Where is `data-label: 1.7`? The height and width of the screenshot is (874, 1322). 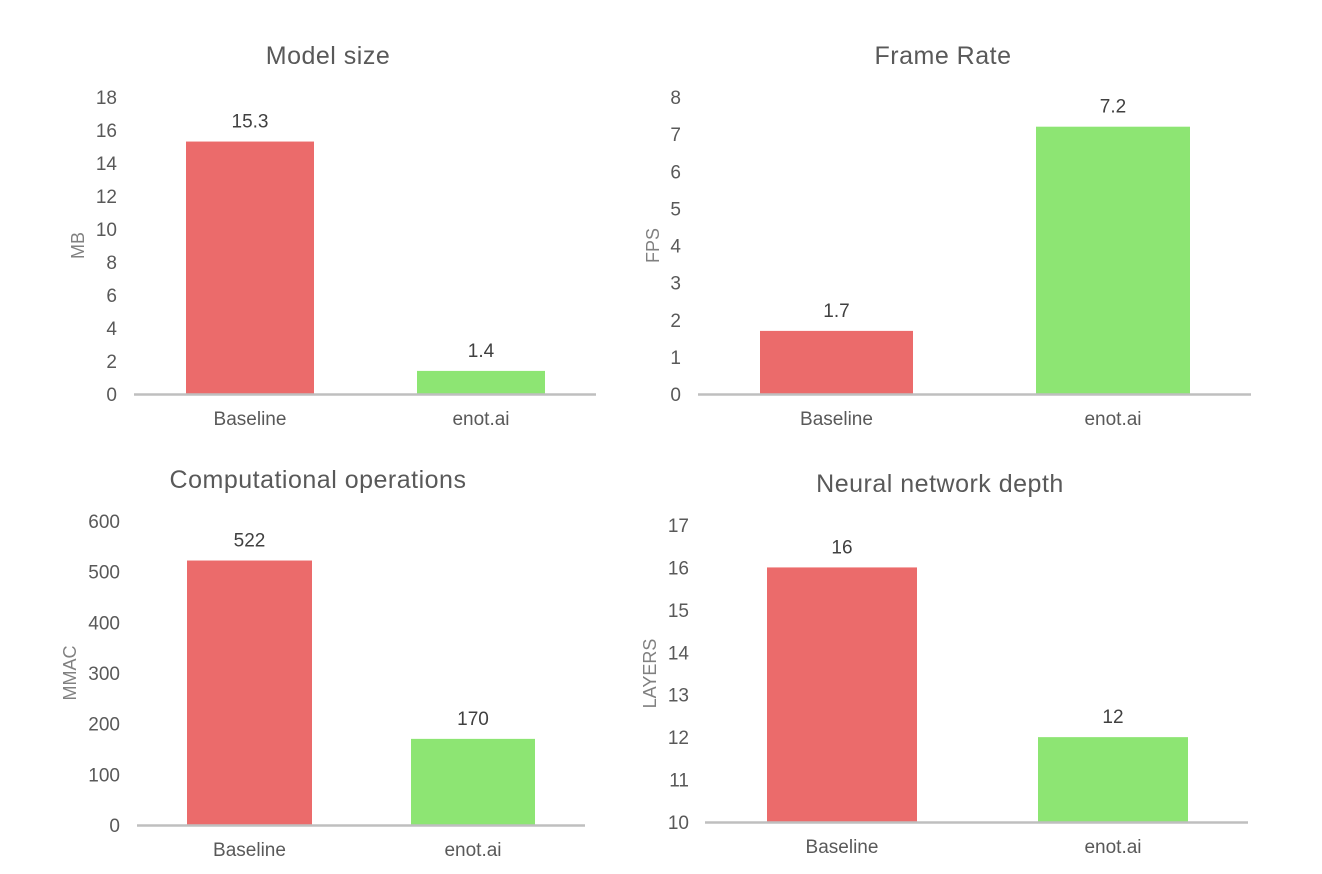
data-label: 1.7 is located at coordinates (836, 311).